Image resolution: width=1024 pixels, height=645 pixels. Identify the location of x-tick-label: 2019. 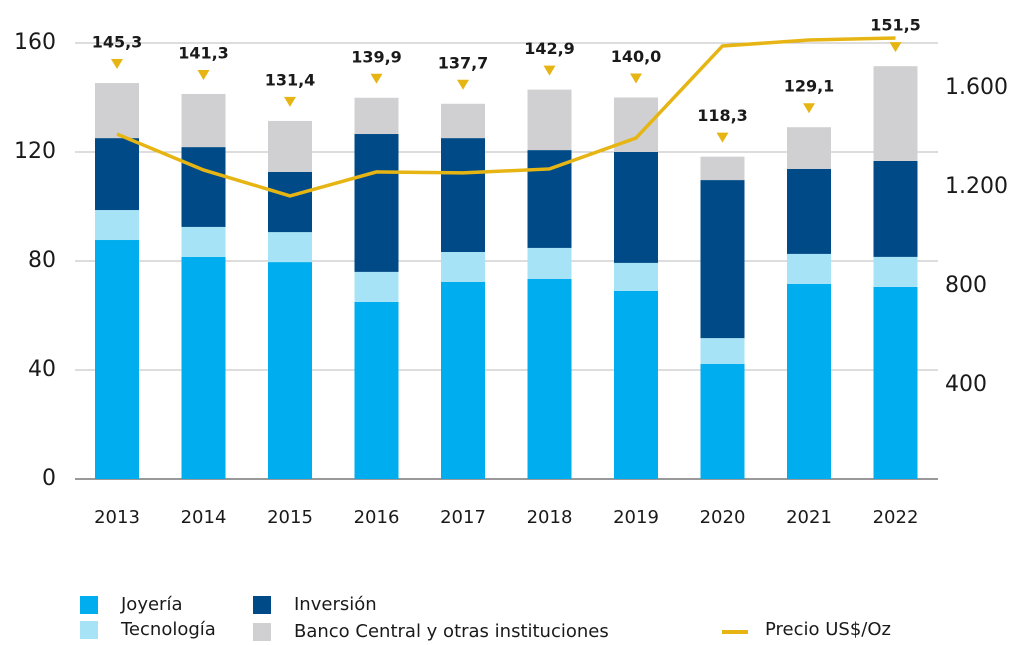
(636, 517).